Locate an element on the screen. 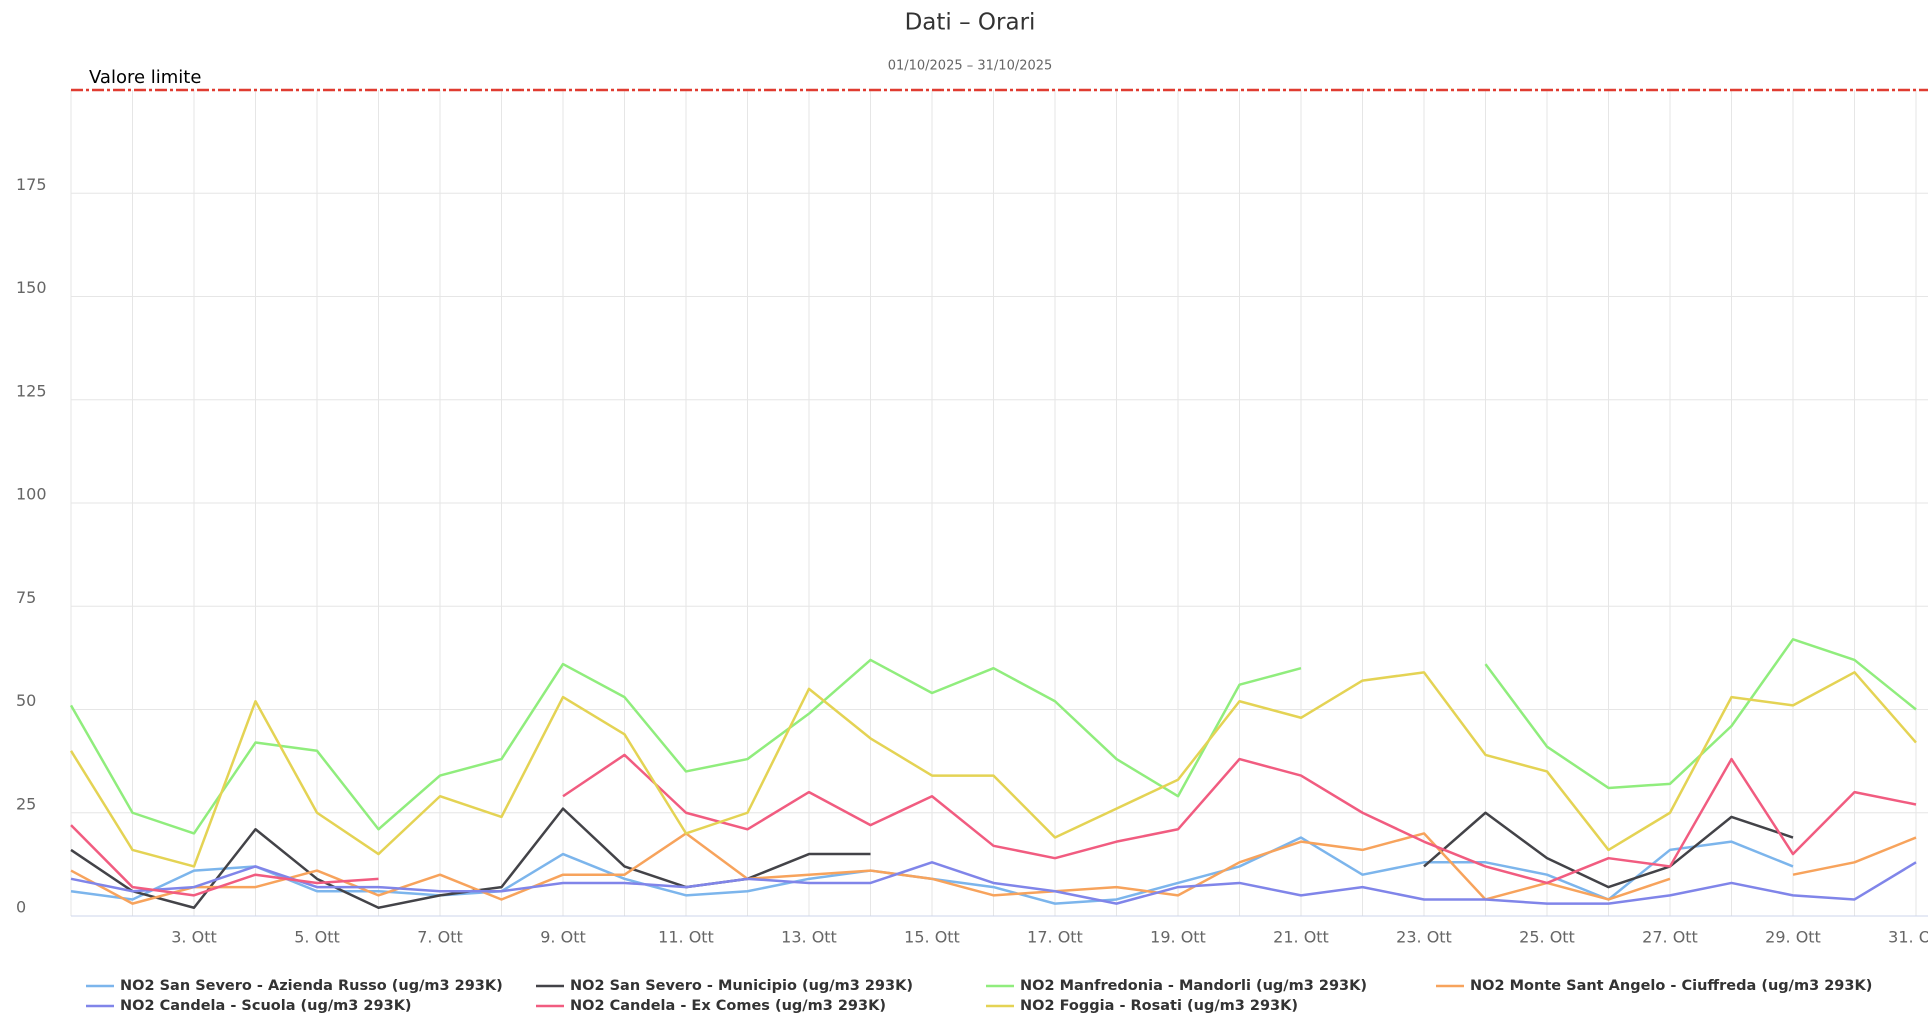  x-tick-label: 11. Ott is located at coordinates (686, 937).